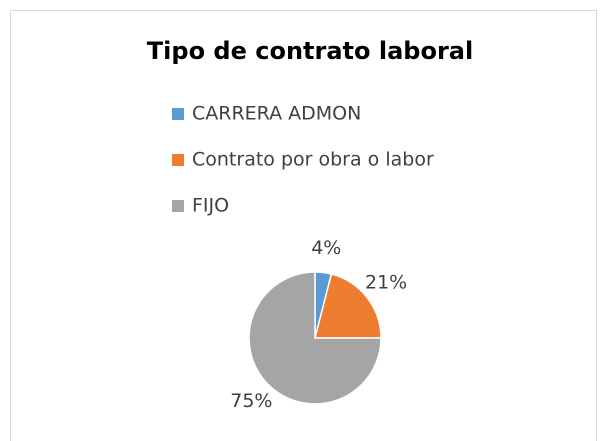 The height and width of the screenshot is (441, 607). Describe the element at coordinates (326, 248) in the screenshot. I see `data-label: 4%` at that location.